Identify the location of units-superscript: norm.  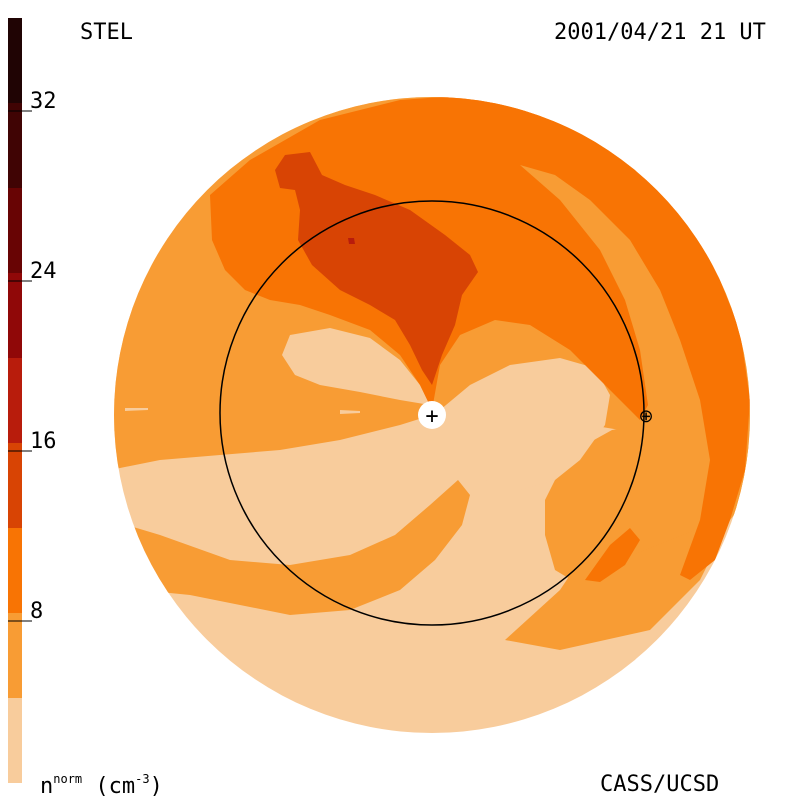
(68, 779).